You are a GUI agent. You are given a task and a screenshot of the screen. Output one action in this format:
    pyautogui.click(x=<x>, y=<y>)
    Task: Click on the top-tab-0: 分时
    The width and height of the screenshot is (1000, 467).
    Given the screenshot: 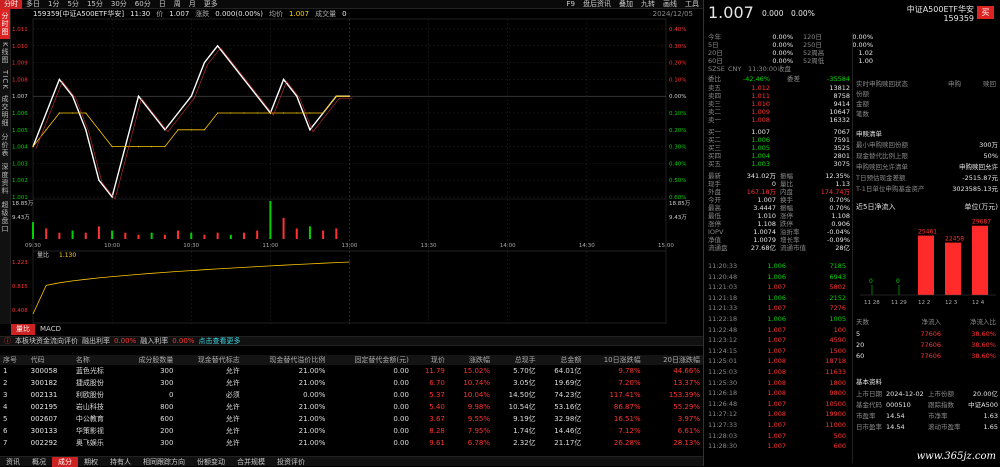 What is the action you would take?
    pyautogui.click(x=11, y=4)
    